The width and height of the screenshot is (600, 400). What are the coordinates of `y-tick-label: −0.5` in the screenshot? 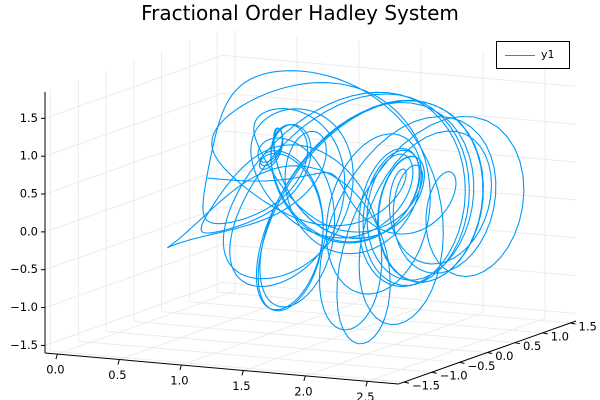 It's located at (482, 366).